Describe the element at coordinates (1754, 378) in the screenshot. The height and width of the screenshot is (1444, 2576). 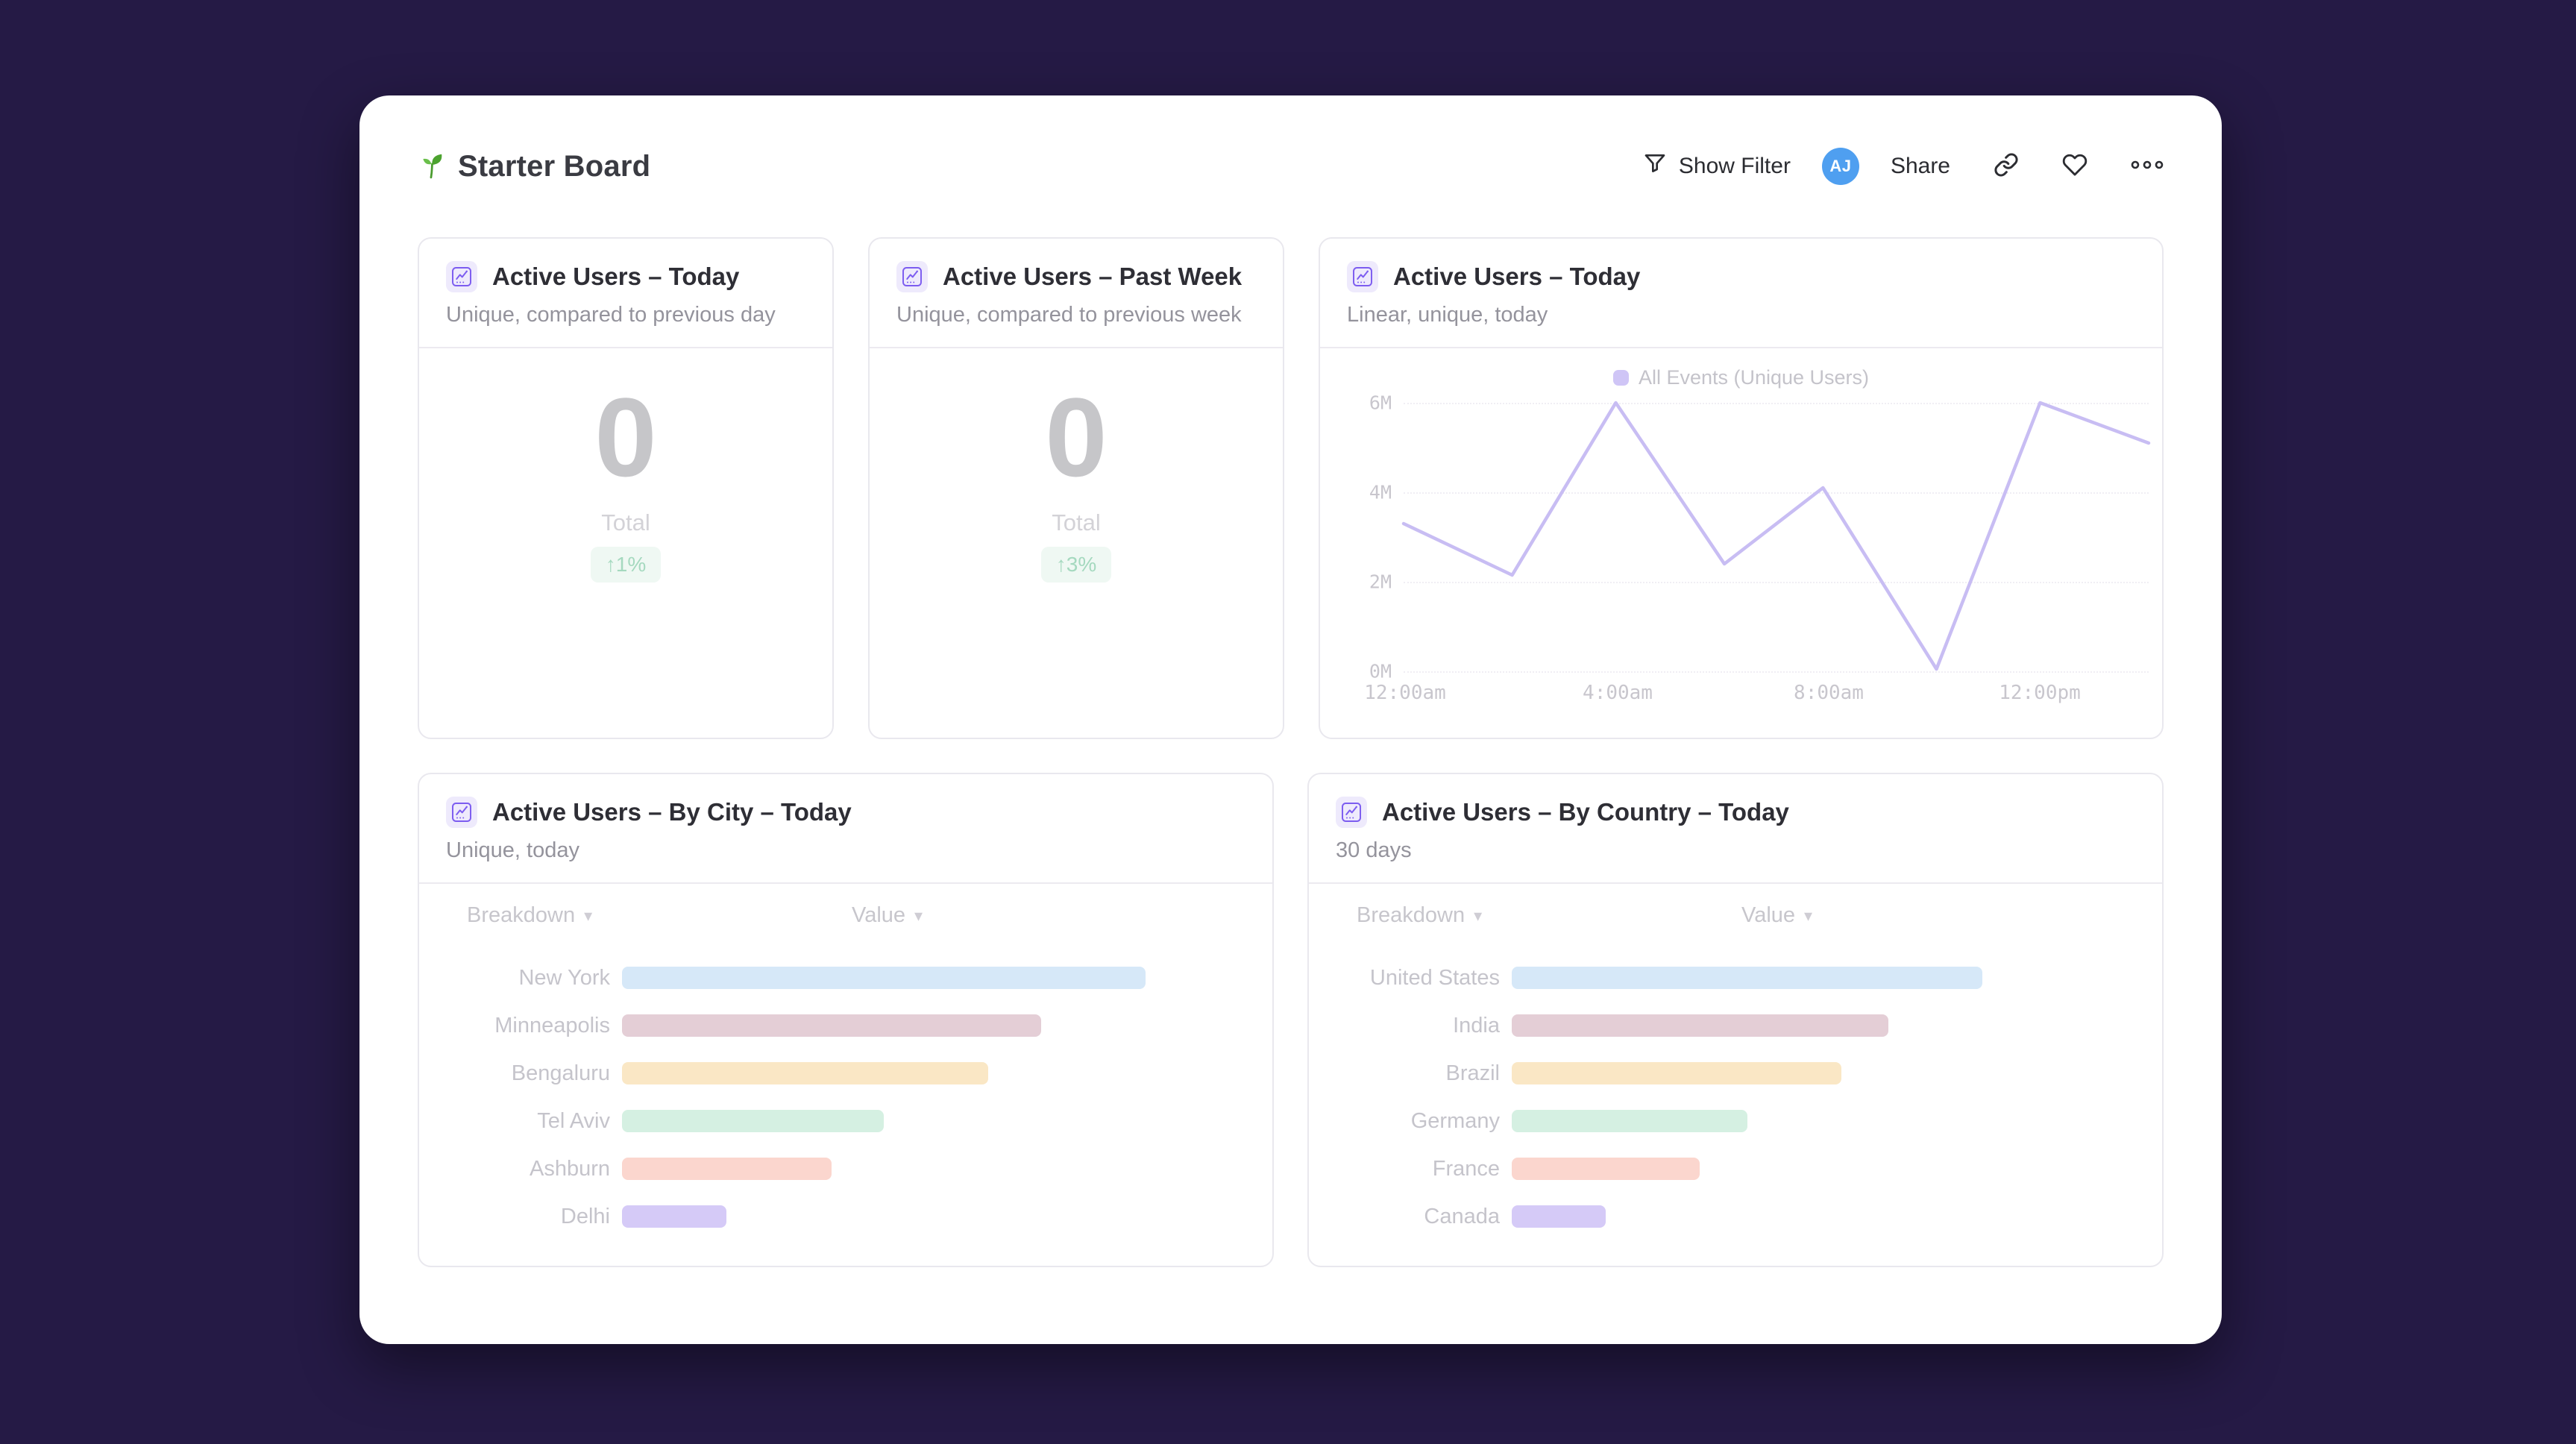
I see `legend-label: All Events (Unique Users)` at that location.